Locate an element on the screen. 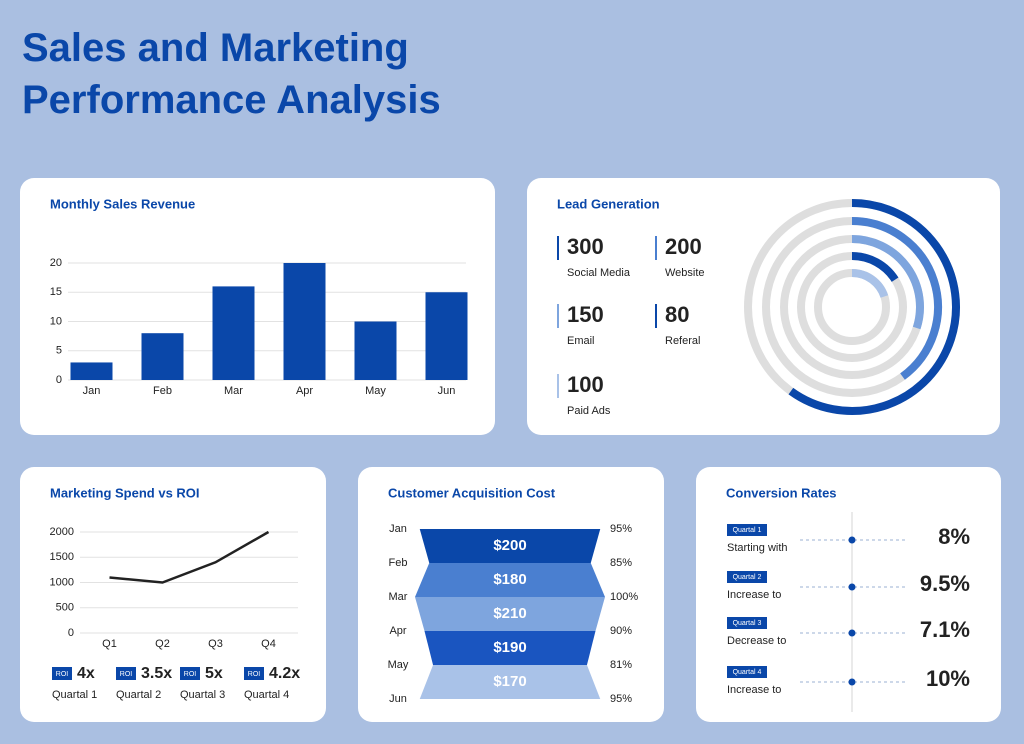  card-title: Marketing Spend vs ROI is located at coordinates (125, 492).